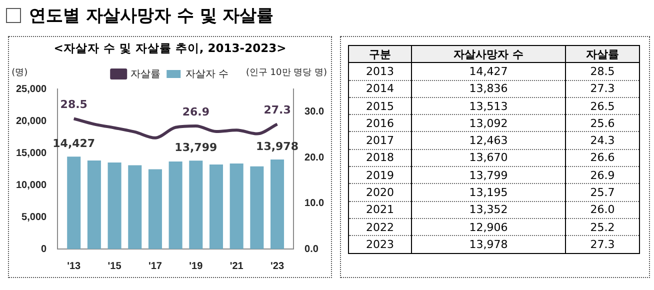  What do you see at coordinates (314, 158) in the screenshot?
I see `y2-tick-label: 20.0` at bounding box center [314, 158].